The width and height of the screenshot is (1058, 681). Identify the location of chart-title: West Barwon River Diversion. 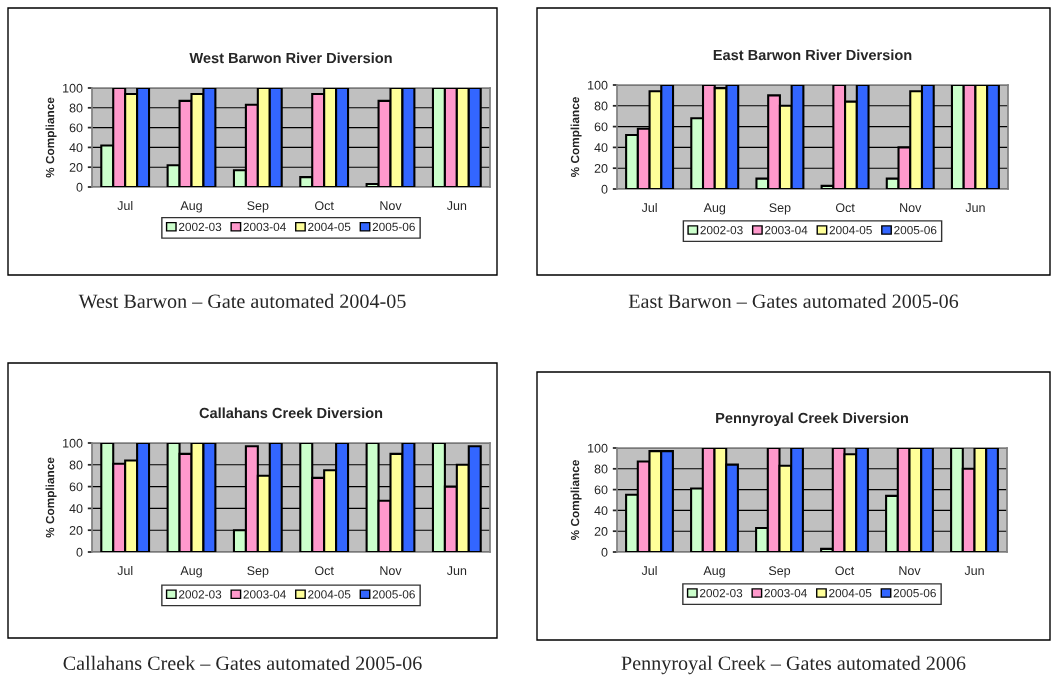
(290, 58).